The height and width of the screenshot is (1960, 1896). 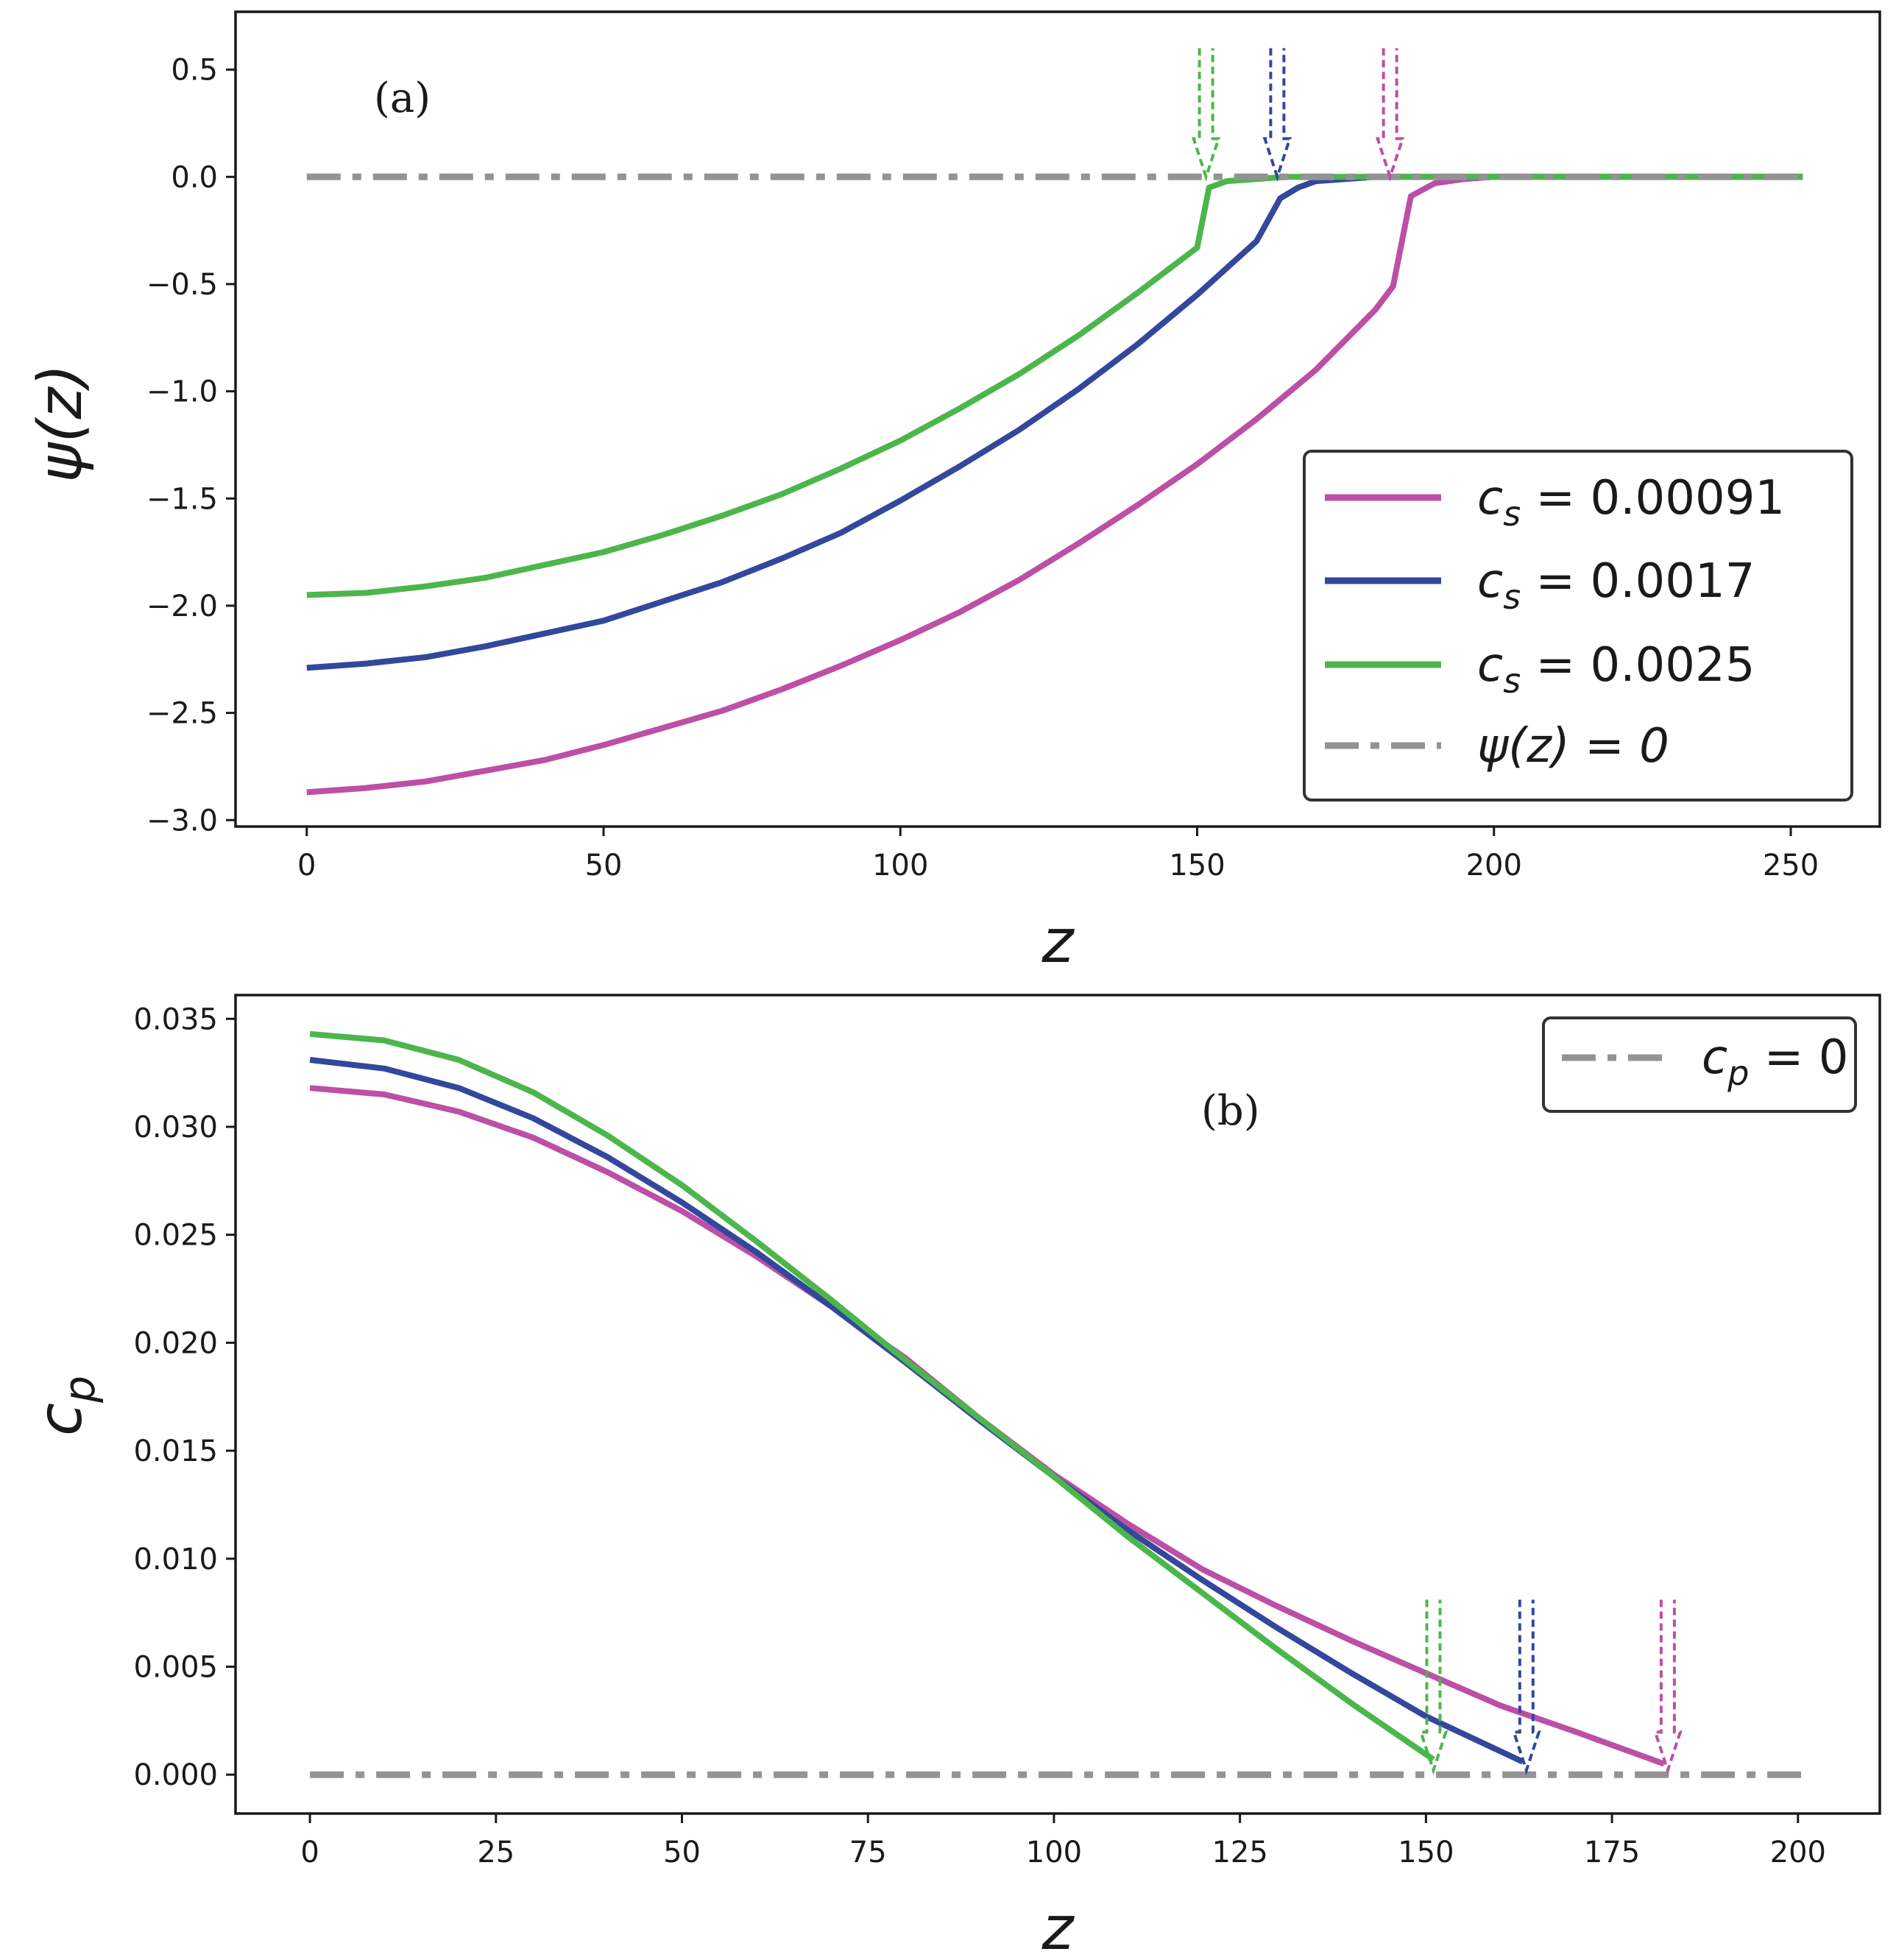 I want to click on x-tick-label: 250, so click(x=1791, y=865).